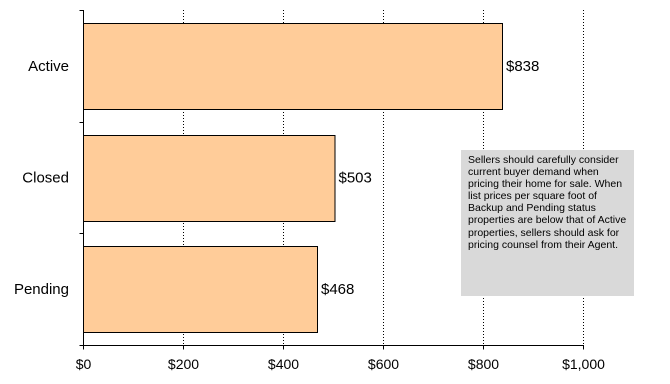  Describe the element at coordinates (183, 364) in the screenshot. I see `x-tick-label-1: $200` at that location.